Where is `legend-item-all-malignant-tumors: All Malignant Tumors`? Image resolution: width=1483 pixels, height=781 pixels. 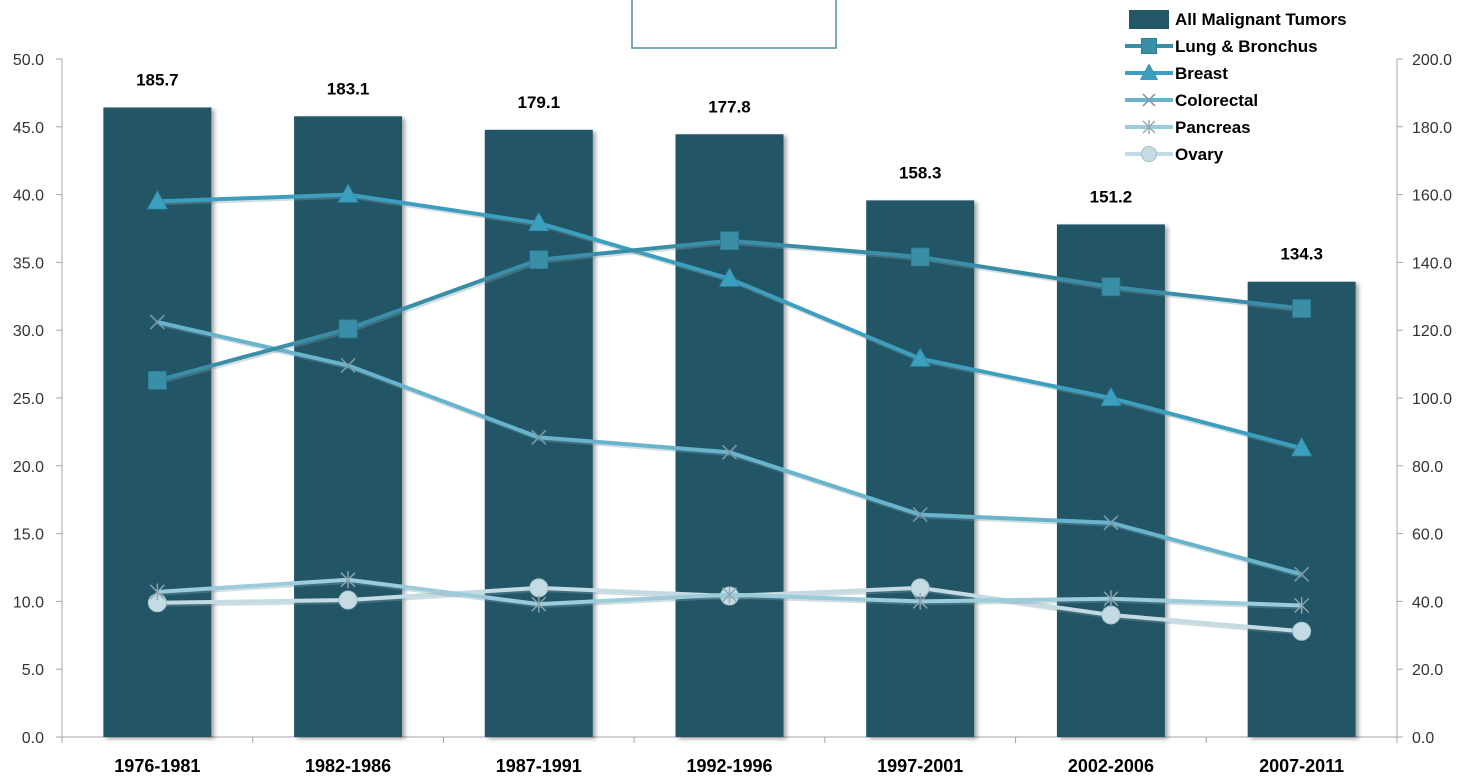 legend-item-all-malignant-tumors: All Malignant Tumors is located at coordinates (1238, 19).